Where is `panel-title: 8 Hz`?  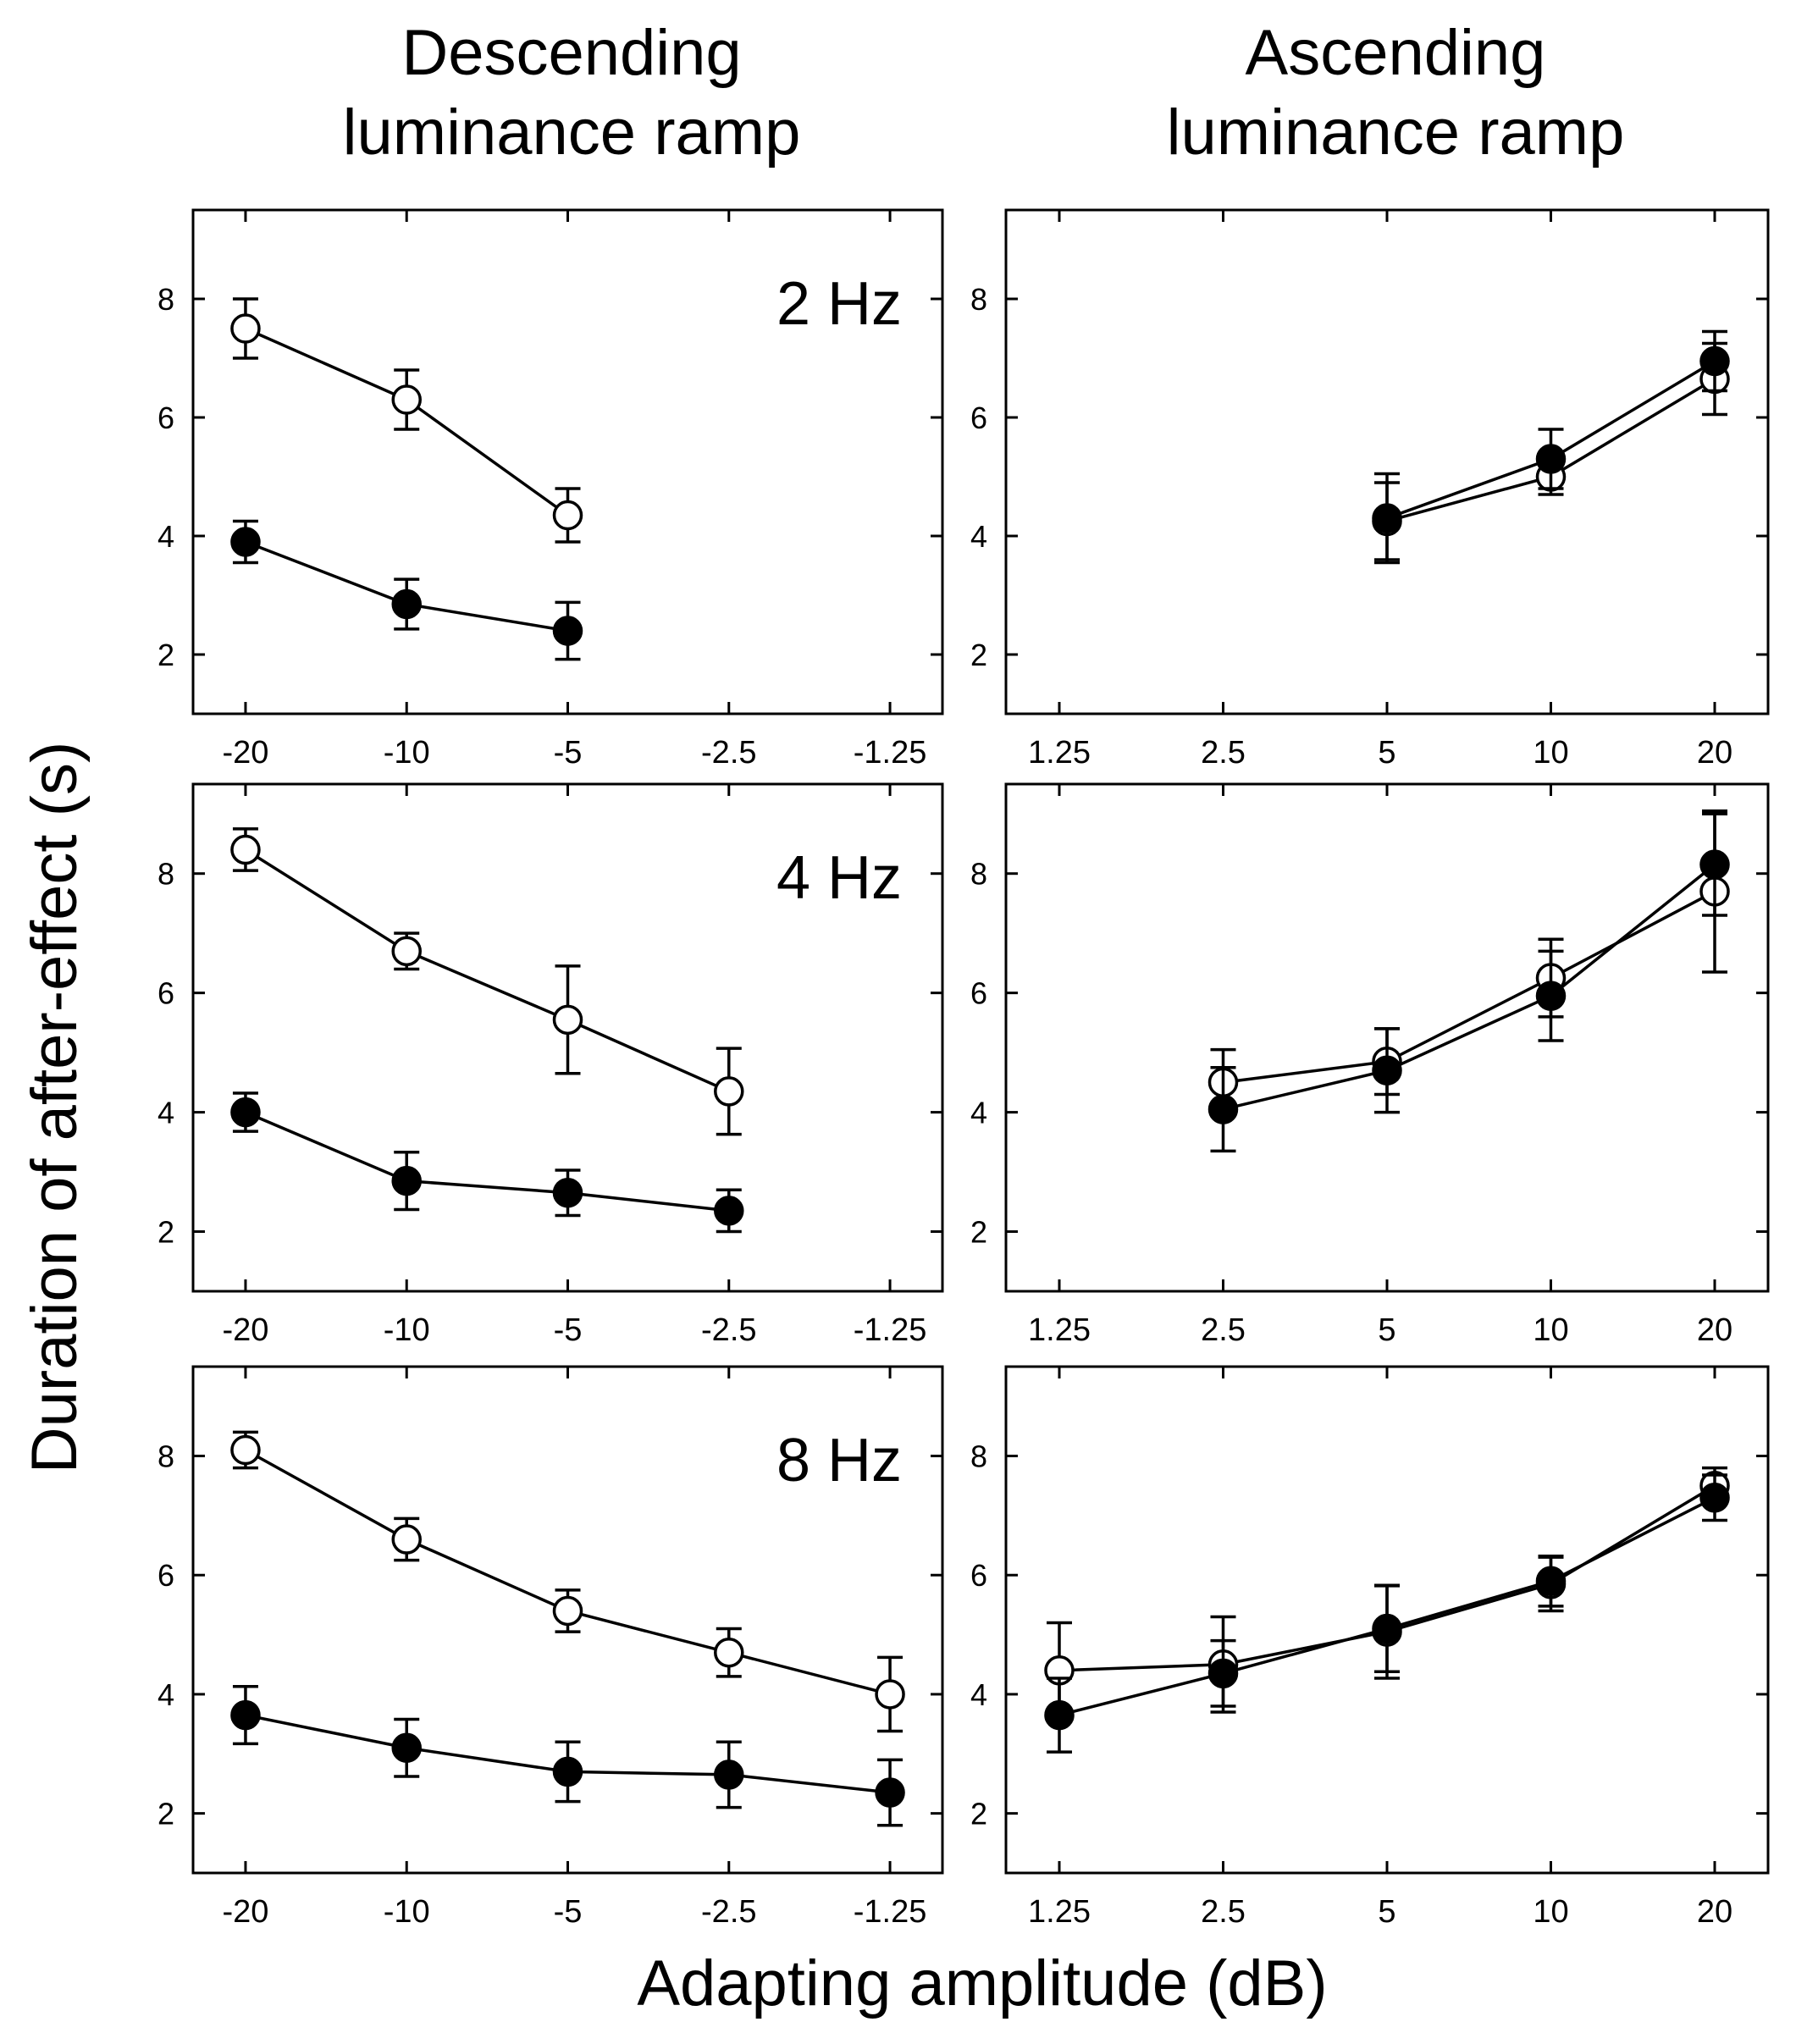 panel-title: 8 Hz is located at coordinates (839, 1460).